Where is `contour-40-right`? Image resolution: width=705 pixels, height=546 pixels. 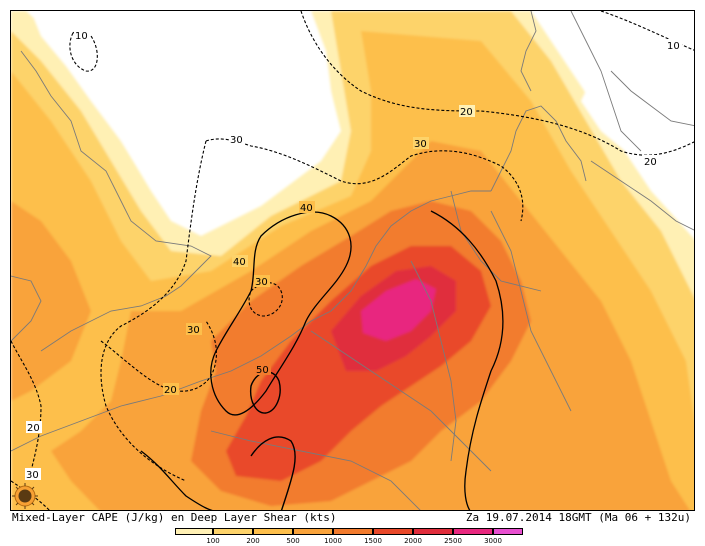 contour-40-right is located at coordinates (467, 360).